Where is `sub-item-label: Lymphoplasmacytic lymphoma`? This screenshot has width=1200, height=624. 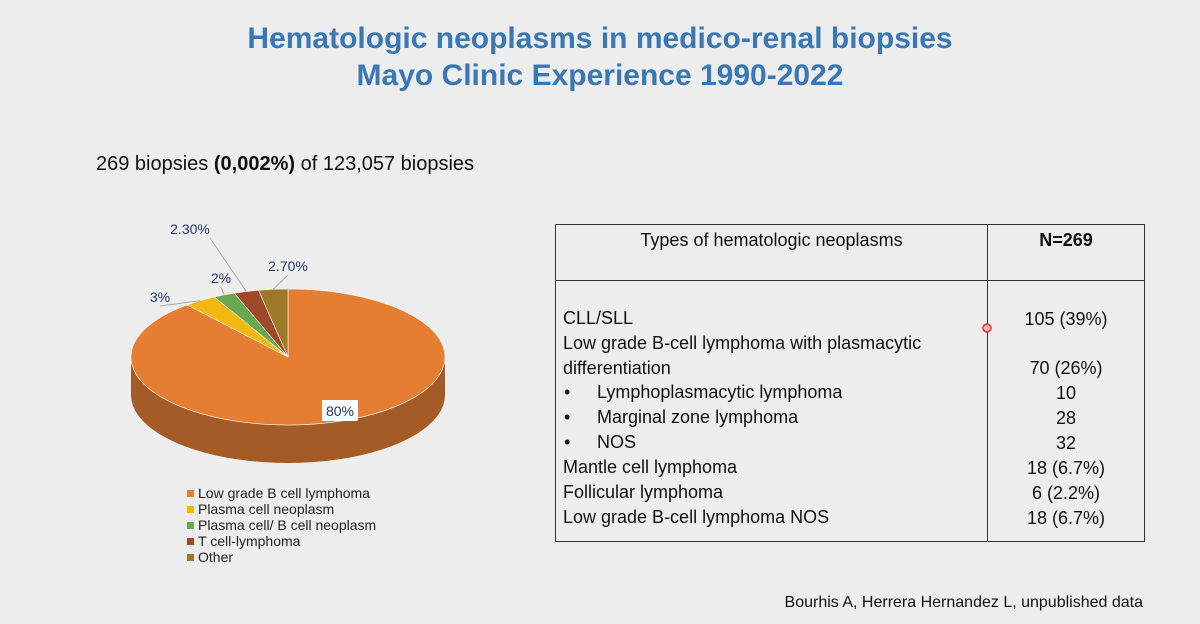 sub-item-label: Lymphoplasmacytic lymphoma is located at coordinates (720, 392).